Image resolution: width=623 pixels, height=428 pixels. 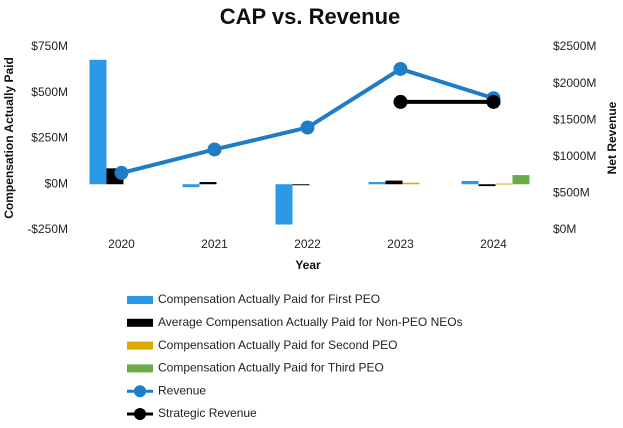 What do you see at coordinates (49, 46) in the screenshot?
I see `y-tick-label: $750M` at bounding box center [49, 46].